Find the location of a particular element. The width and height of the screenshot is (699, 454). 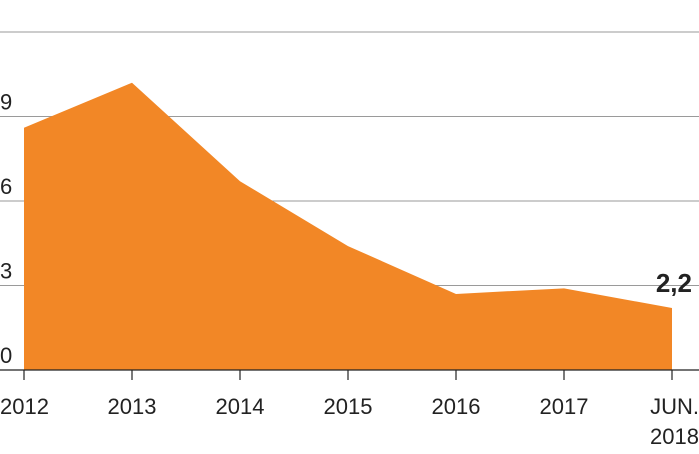

x-tick-label-2012: 2012 is located at coordinates (24, 406).